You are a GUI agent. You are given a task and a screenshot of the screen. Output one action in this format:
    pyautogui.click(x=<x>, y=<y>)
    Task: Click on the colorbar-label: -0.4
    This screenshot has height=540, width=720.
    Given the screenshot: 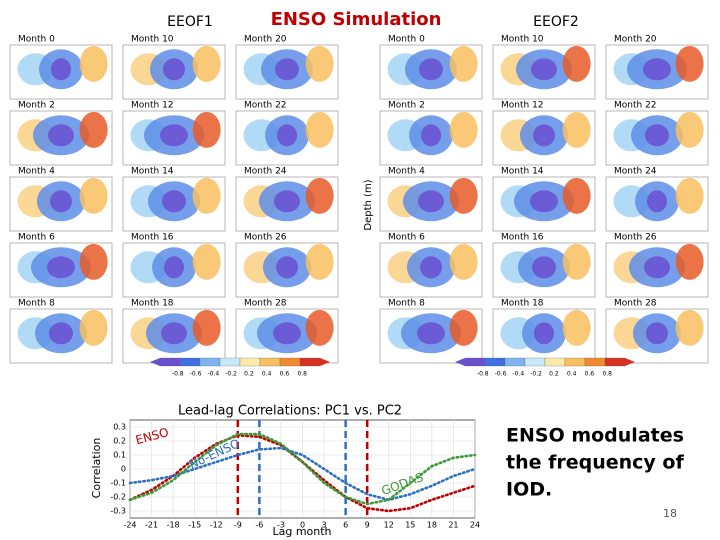 What is the action you would take?
    pyautogui.click(x=213, y=374)
    